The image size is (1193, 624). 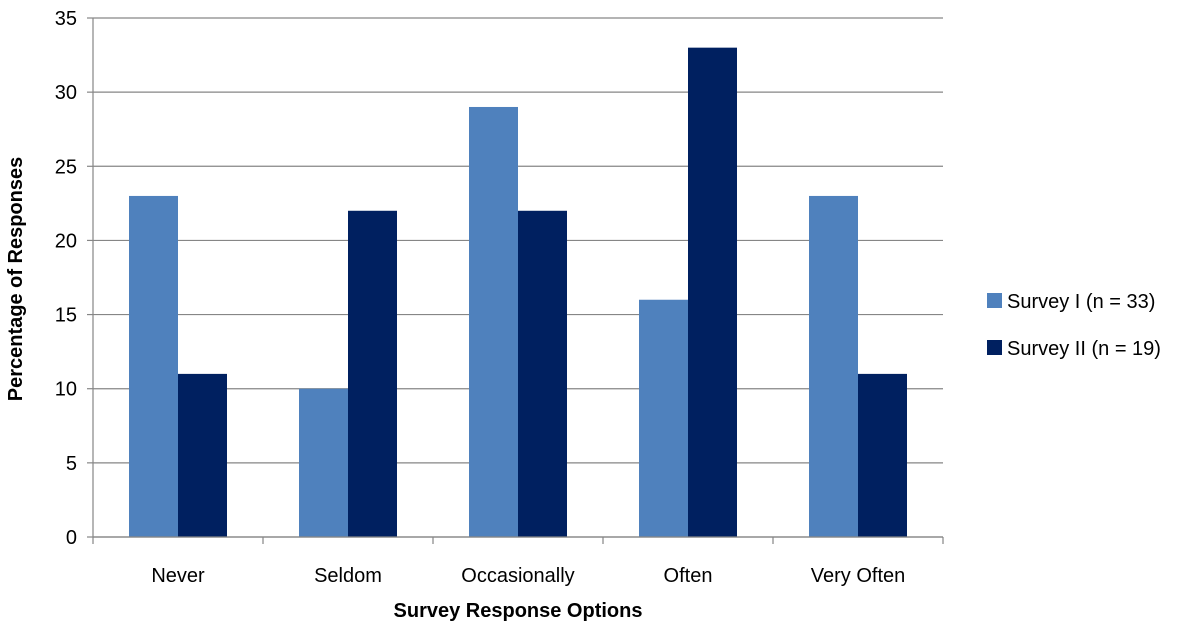 I want to click on y-tick-label: 25, so click(x=66, y=167).